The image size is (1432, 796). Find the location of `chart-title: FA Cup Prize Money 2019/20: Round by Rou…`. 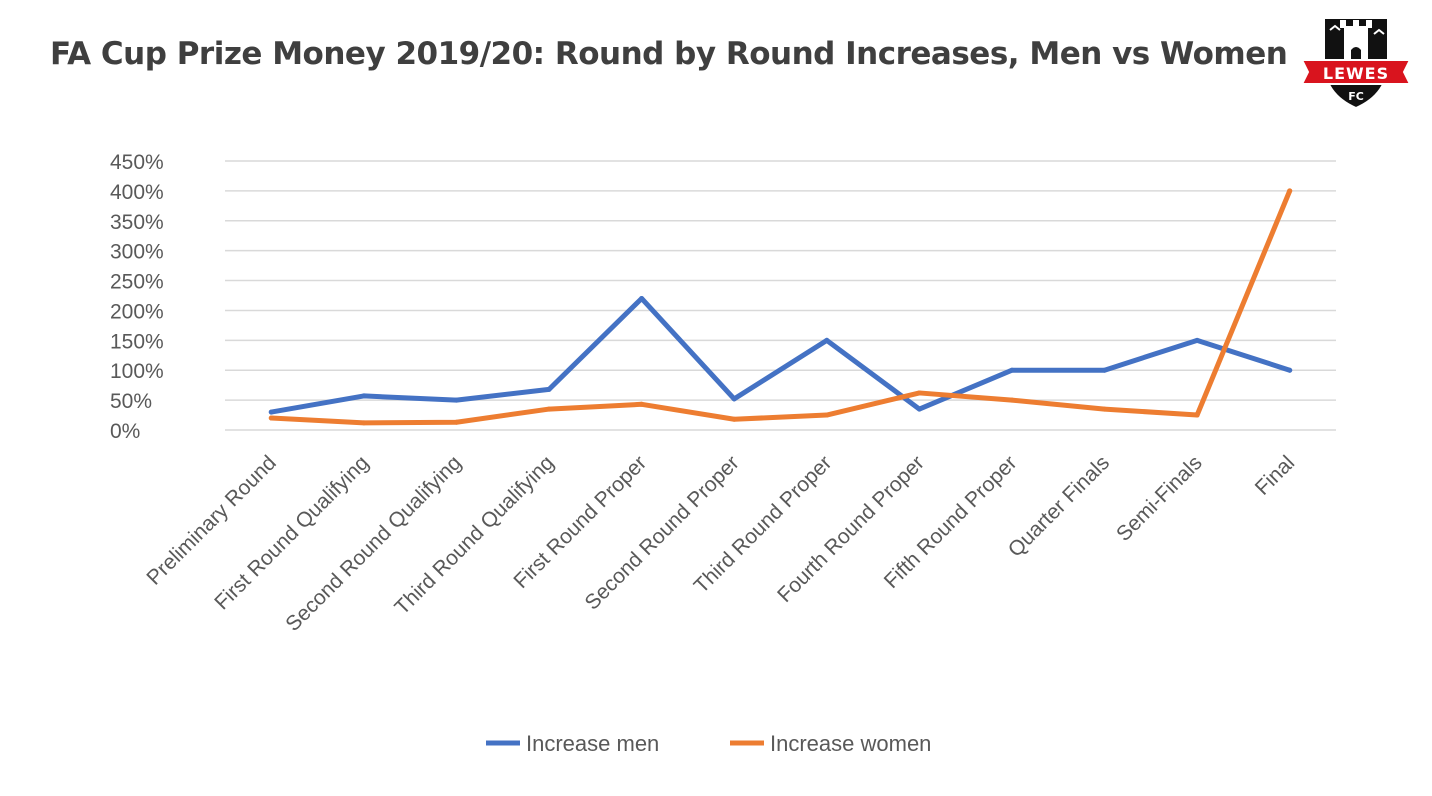

chart-title: FA Cup Prize Money 2019/20: Round by Rou… is located at coordinates (669, 54).